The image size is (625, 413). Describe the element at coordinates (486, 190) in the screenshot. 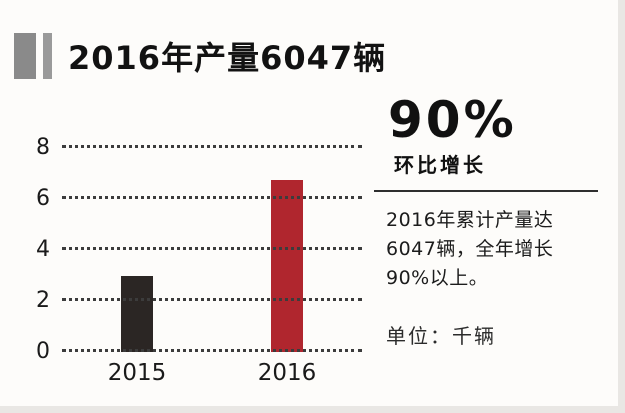

I see `divider` at that location.